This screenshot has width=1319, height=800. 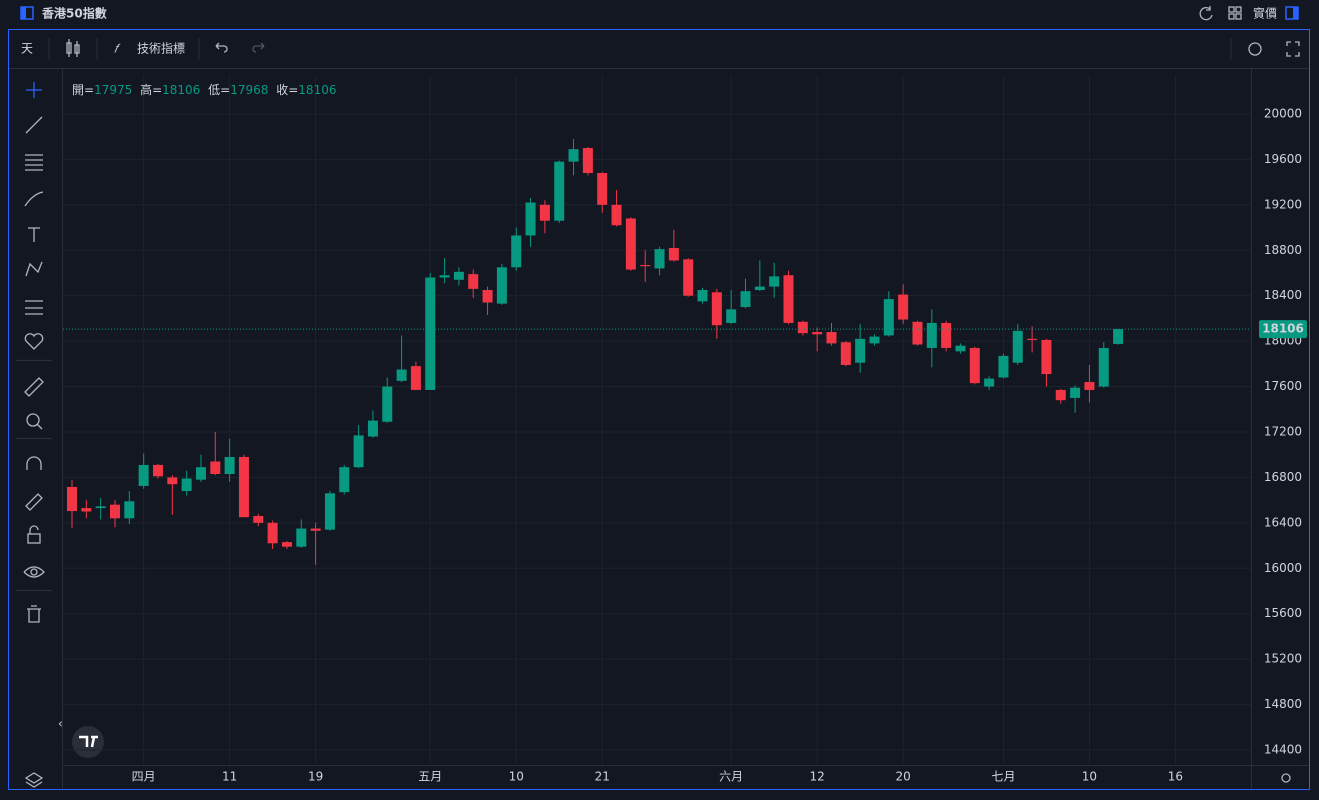 What do you see at coordinates (219, 90) in the screenshot?
I see `ohlc-label: 低=` at bounding box center [219, 90].